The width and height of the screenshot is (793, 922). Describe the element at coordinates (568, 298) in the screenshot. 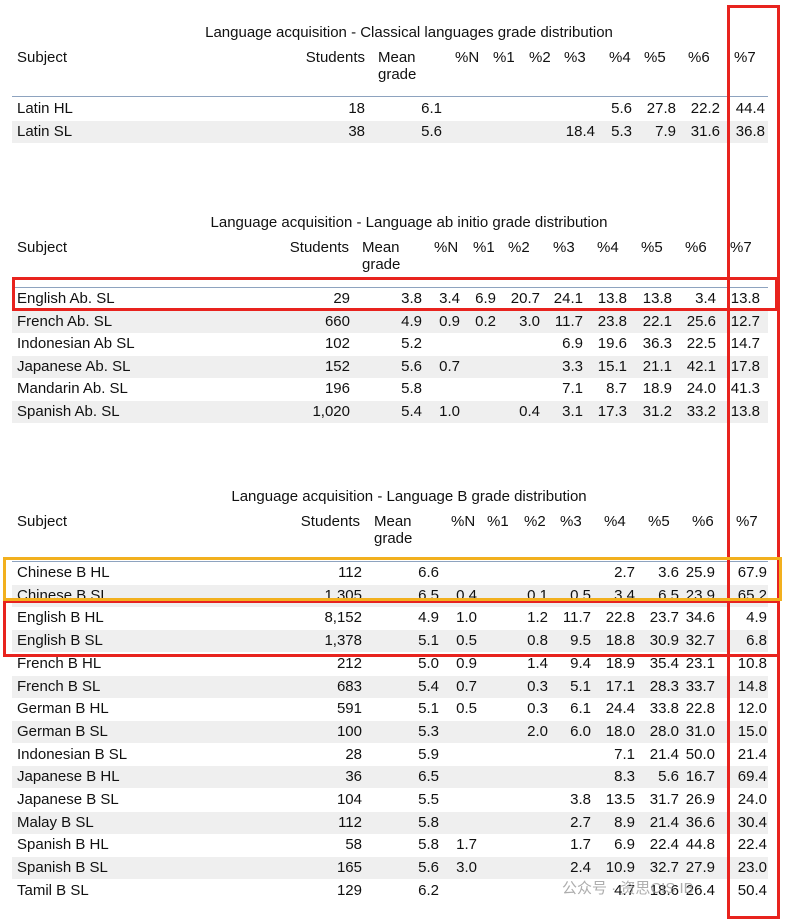

I see `value-cell: 24.1` at that location.